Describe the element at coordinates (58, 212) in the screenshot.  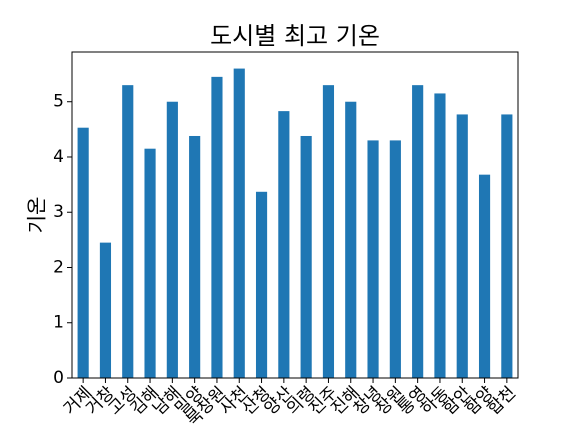
I see `y-tick-label: 3` at that location.